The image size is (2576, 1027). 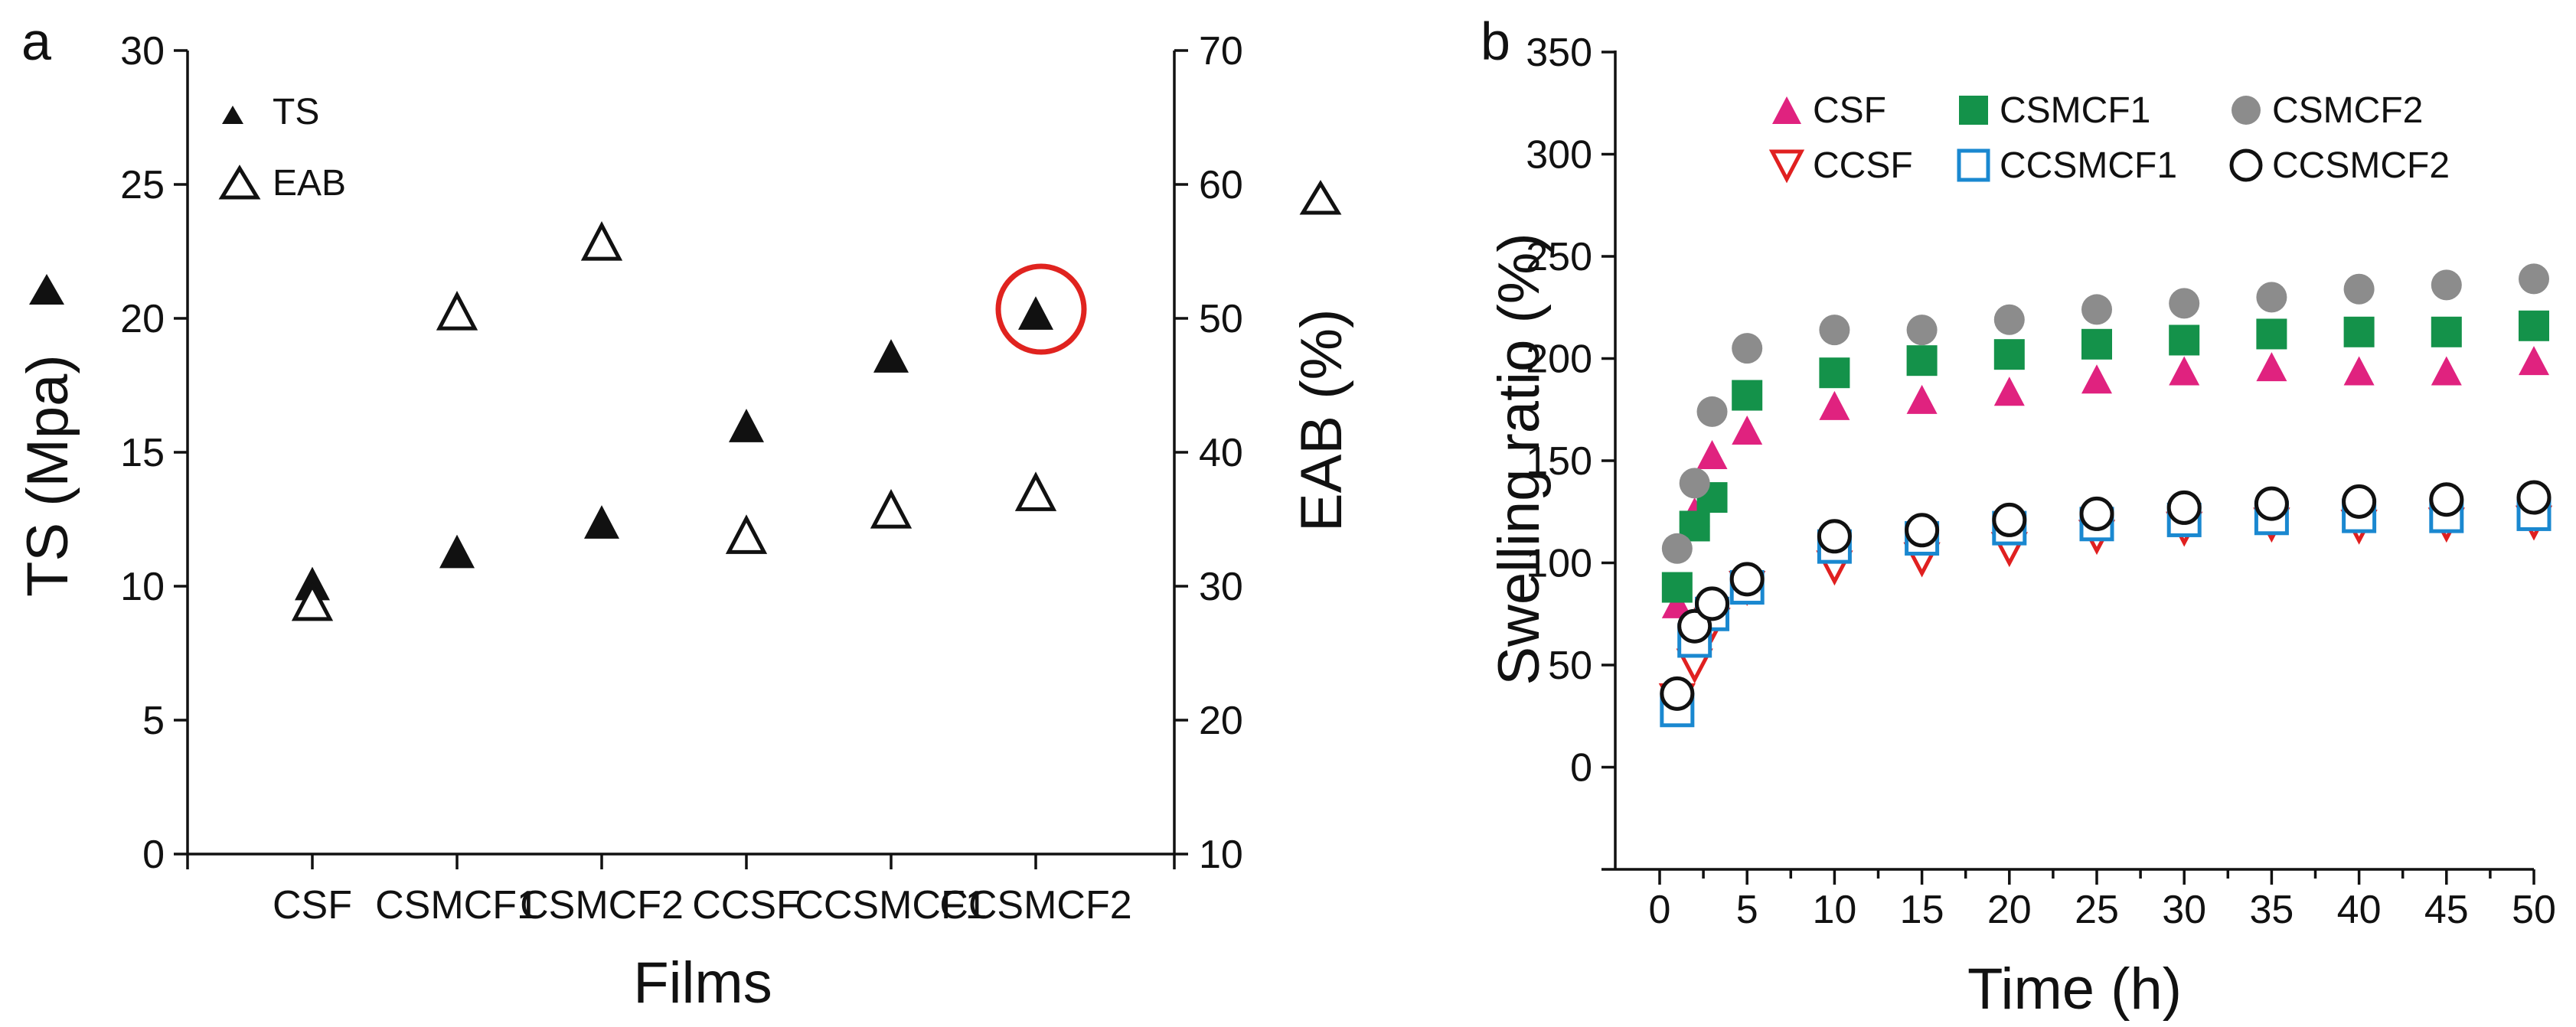 I want to click on panel-b-x-tick-label: 10, so click(x=1834, y=910).